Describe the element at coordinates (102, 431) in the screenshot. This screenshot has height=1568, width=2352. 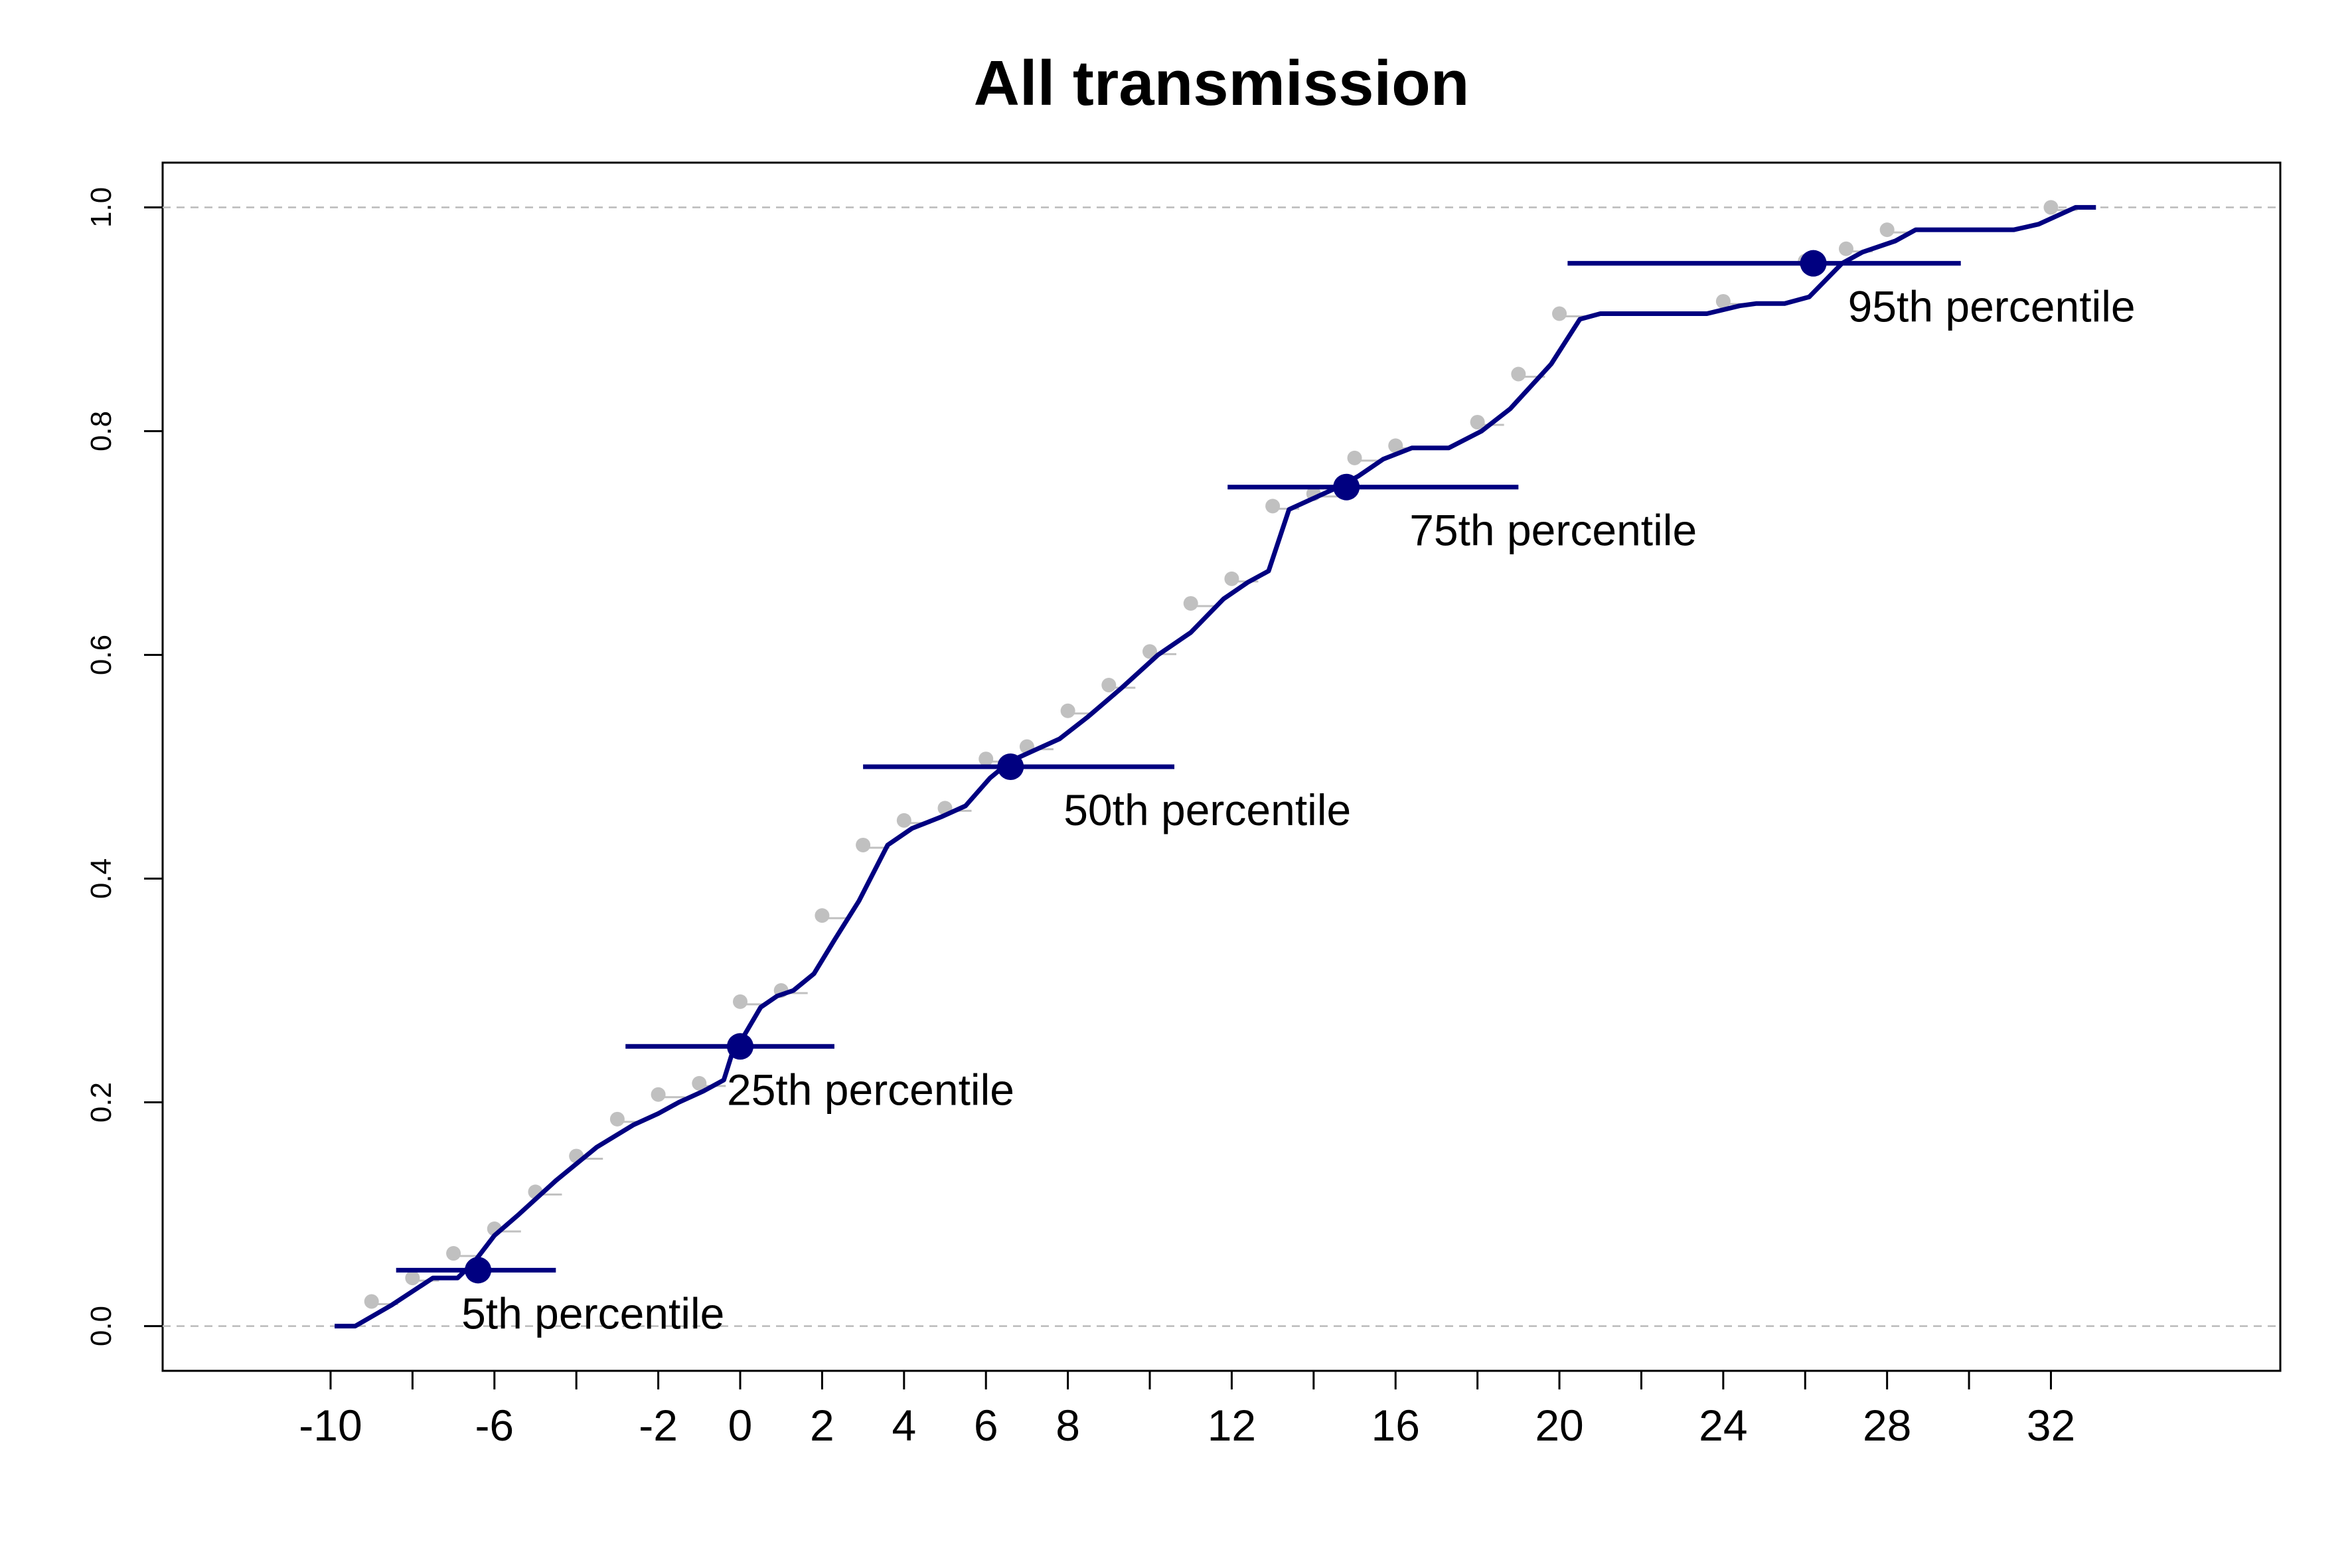
I see `y-tick-label-4: 0.8` at that location.